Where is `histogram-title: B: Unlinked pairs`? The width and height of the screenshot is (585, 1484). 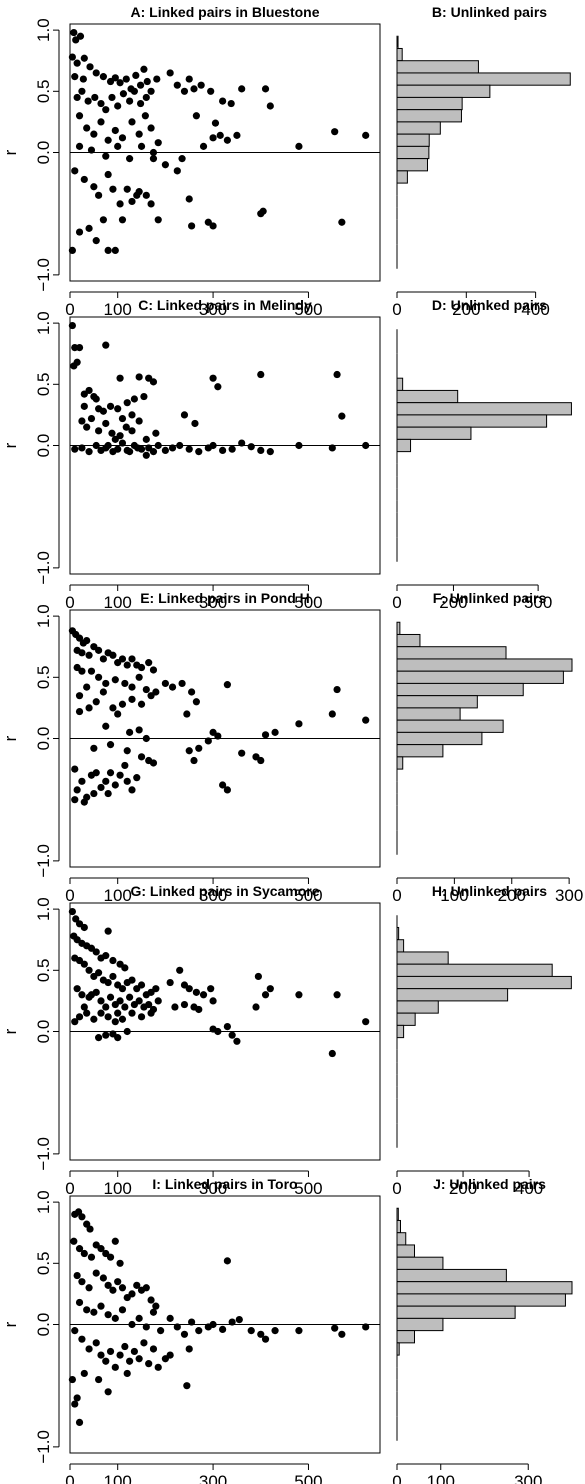 histogram-title: B: Unlinked pairs is located at coordinates (489, 12).